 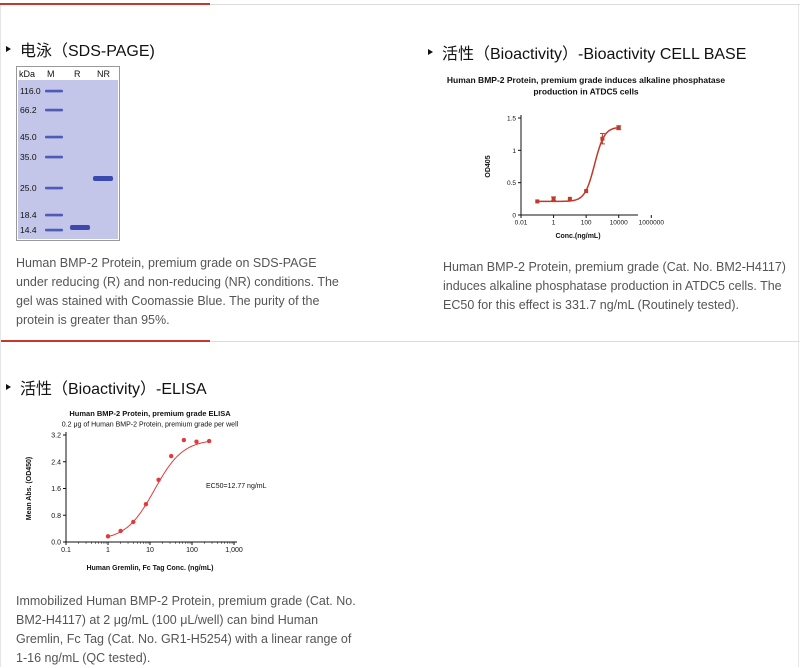 What do you see at coordinates (28, 110) in the screenshot?
I see `gel-marker-label: 66.2` at bounding box center [28, 110].